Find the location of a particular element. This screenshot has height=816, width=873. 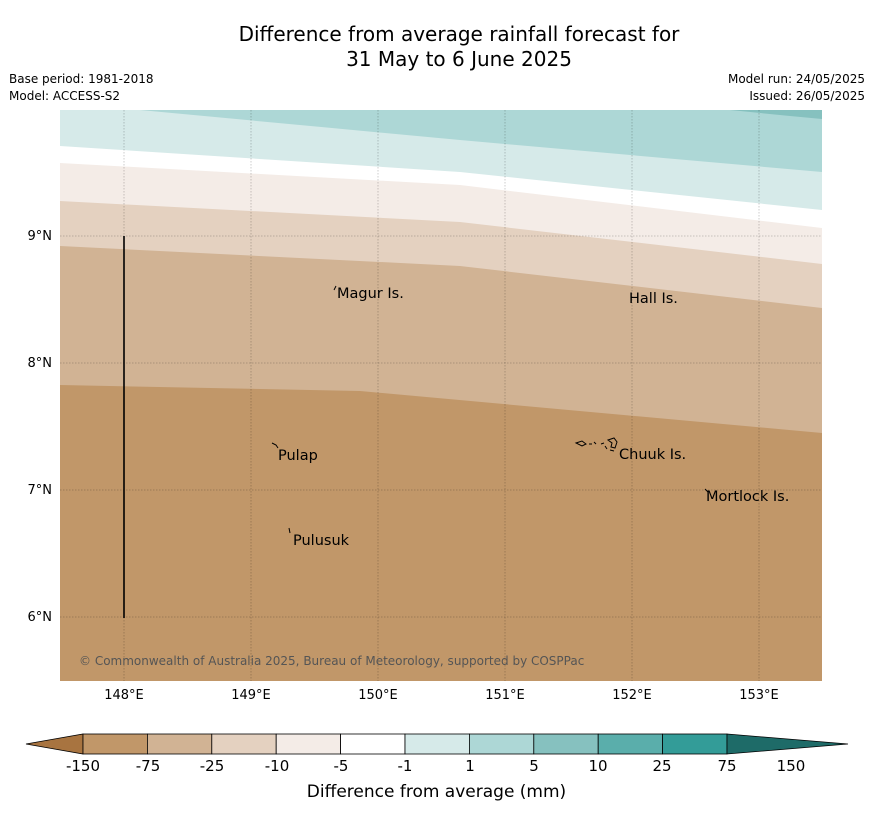

magur-island-shape is located at coordinates (335, 288).